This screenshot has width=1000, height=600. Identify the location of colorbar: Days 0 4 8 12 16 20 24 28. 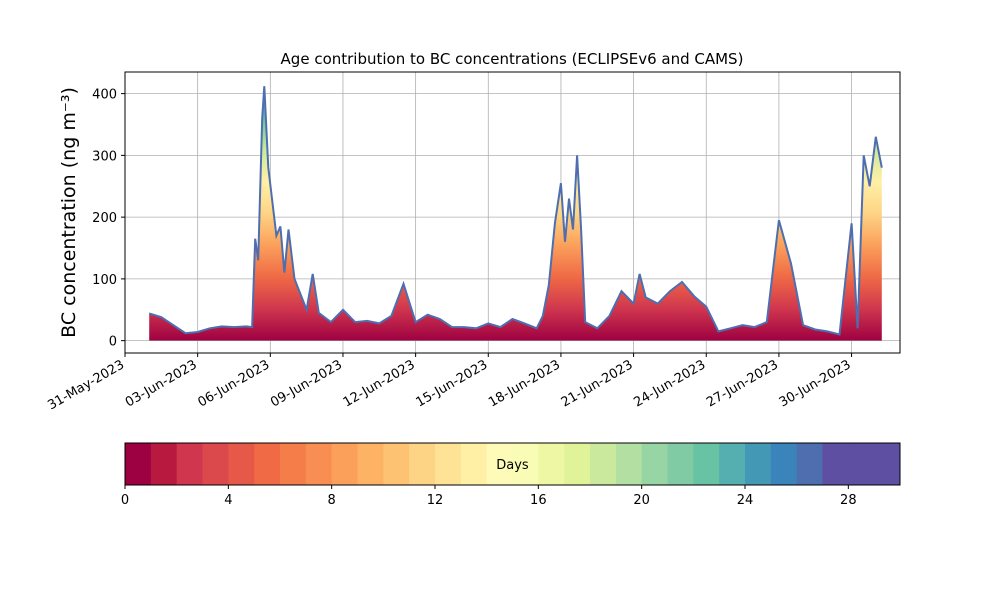
(511, 475).